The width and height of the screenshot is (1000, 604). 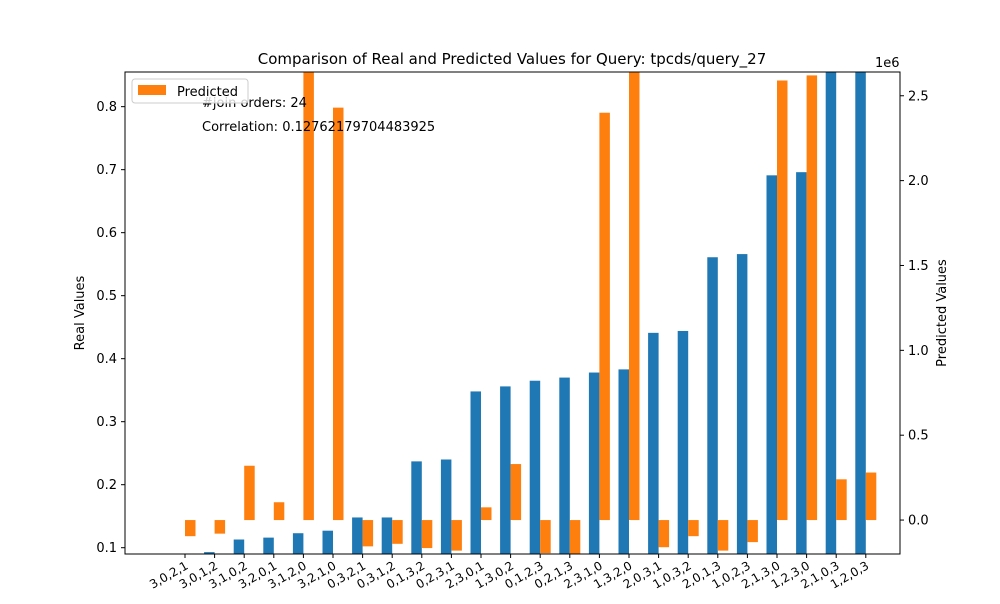 I want to click on y-tick-label: 0.2, so click(x=106, y=485).